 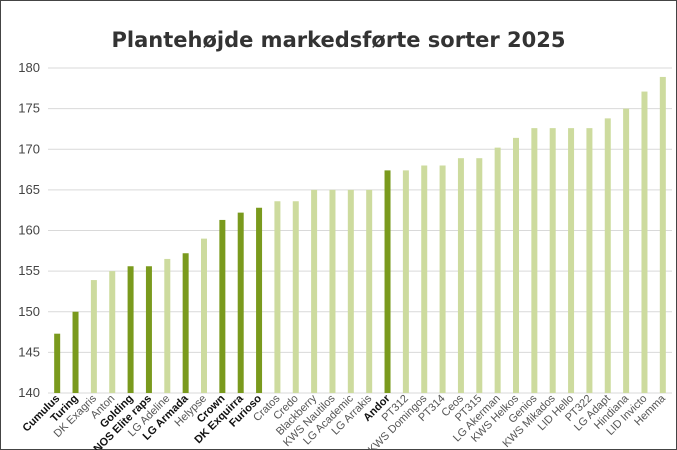 What do you see at coordinates (338, 40) in the screenshot?
I see `chart-title: Plantehøjde markedsførte sorter 2025` at bounding box center [338, 40].